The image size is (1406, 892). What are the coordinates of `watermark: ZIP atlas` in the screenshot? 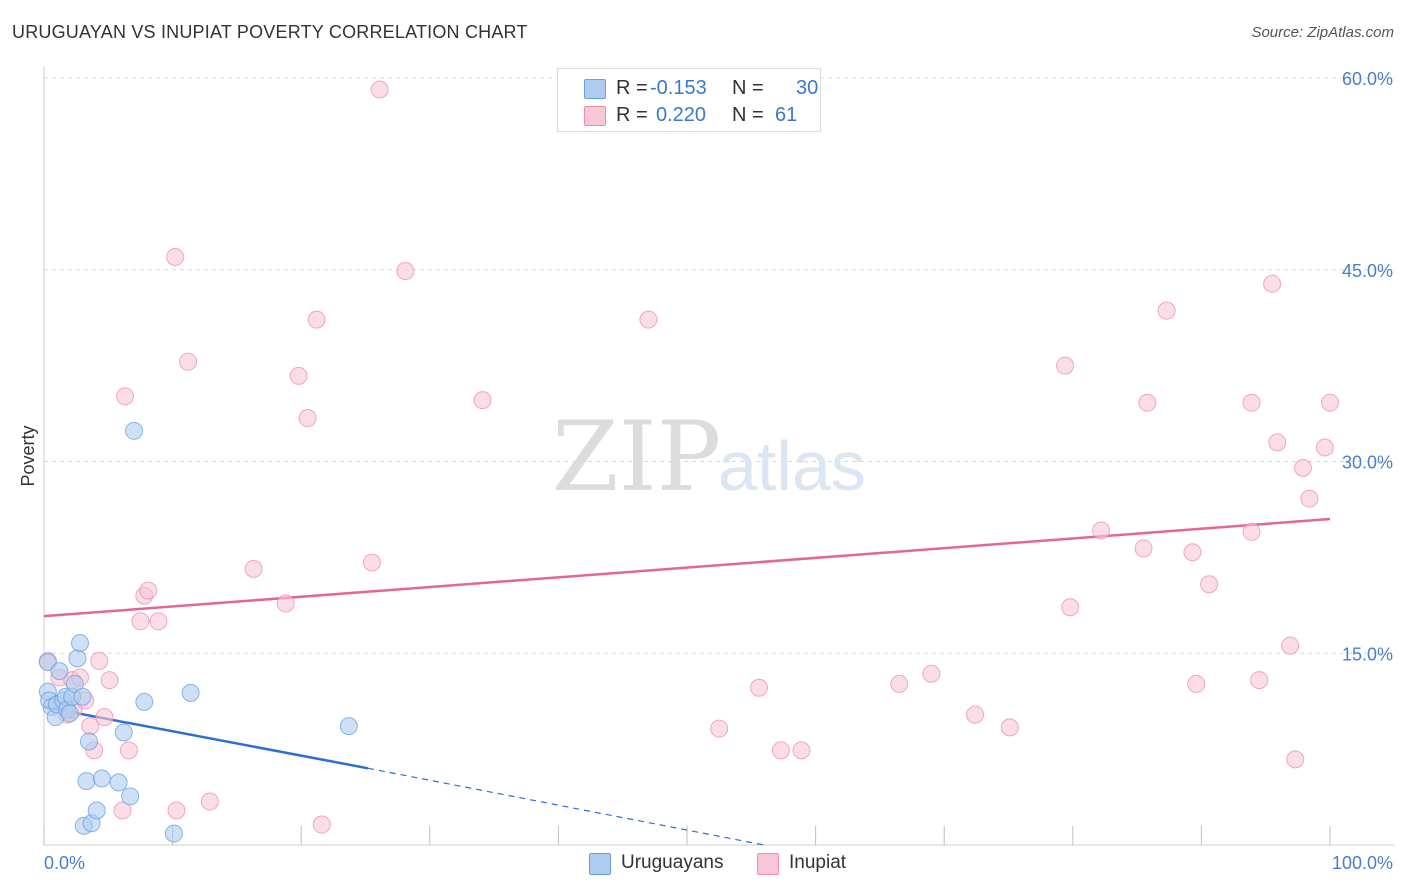 It's located at (709, 457).